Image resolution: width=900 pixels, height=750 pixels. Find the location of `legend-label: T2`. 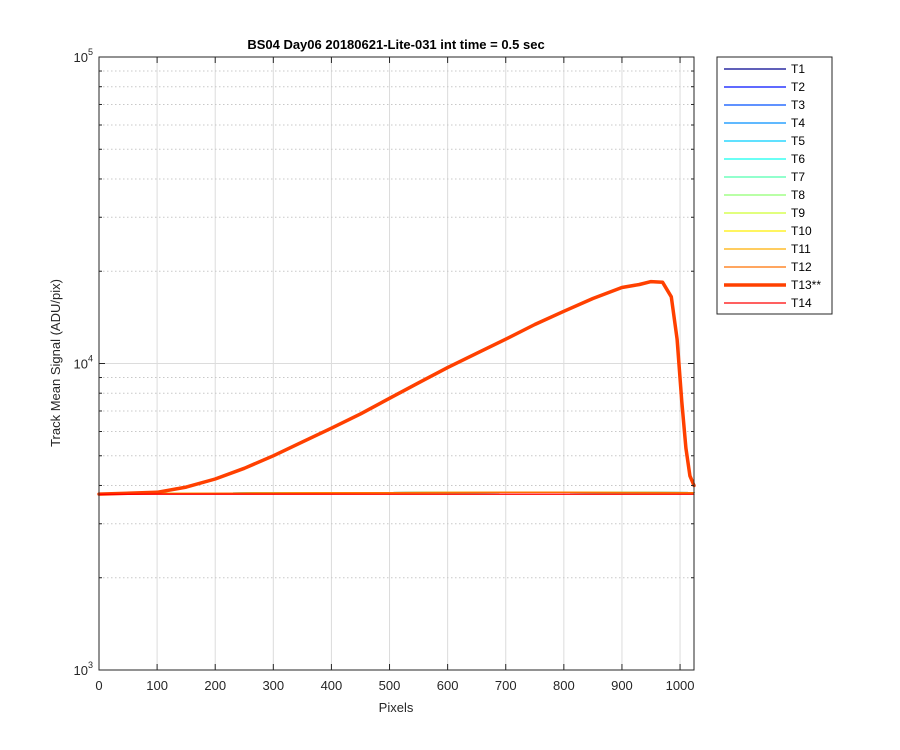

legend-label: T2 is located at coordinates (798, 87).